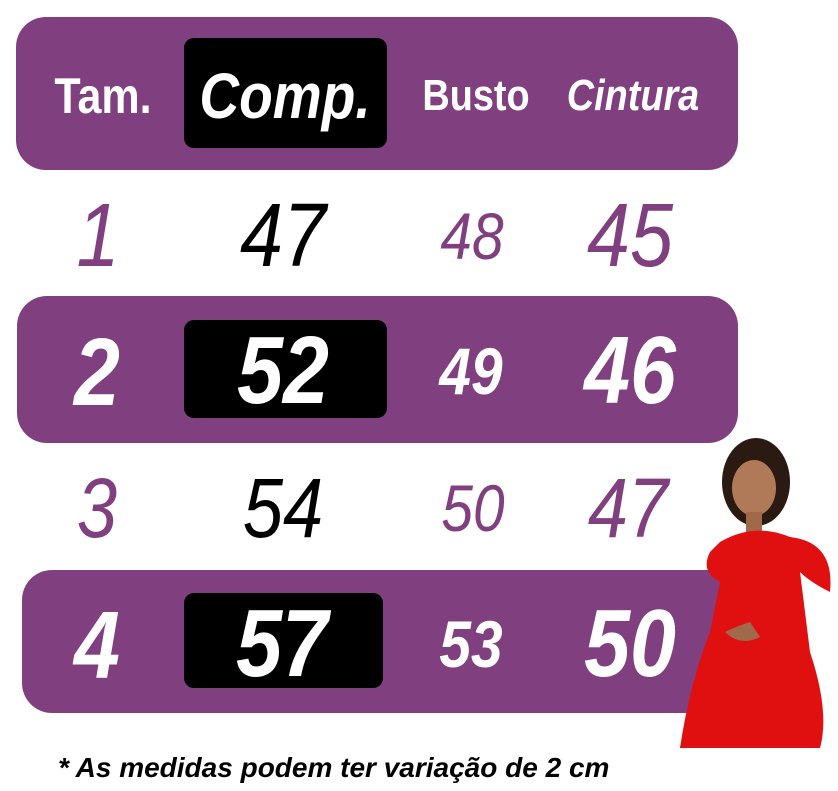 Image resolution: width=838 pixels, height=791 pixels. Describe the element at coordinates (472, 236) in the screenshot. I see `row1-busto: 48` at that location.